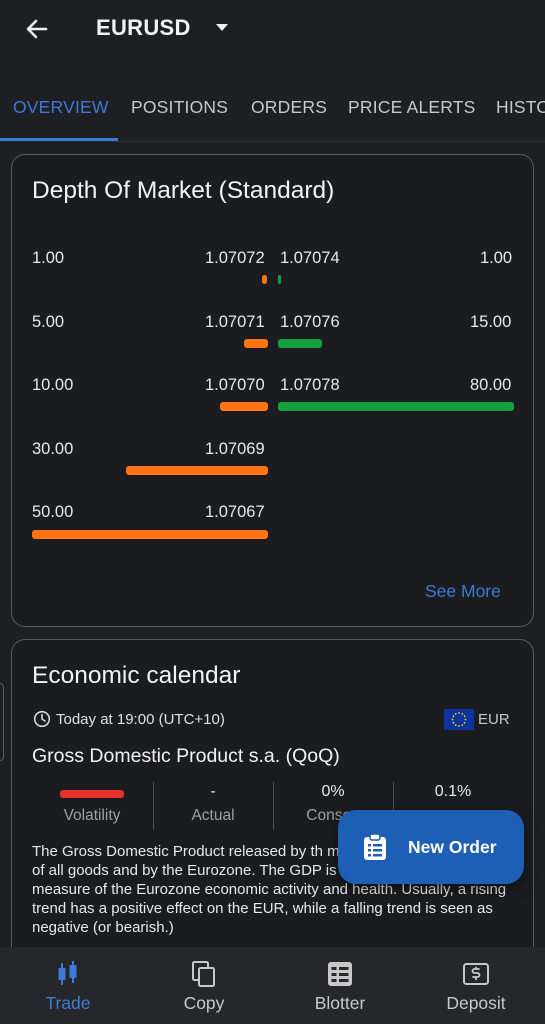 This screenshot has width=545, height=1024. What do you see at coordinates (310, 258) in the screenshot?
I see `ask-price: 1.07074` at bounding box center [310, 258].